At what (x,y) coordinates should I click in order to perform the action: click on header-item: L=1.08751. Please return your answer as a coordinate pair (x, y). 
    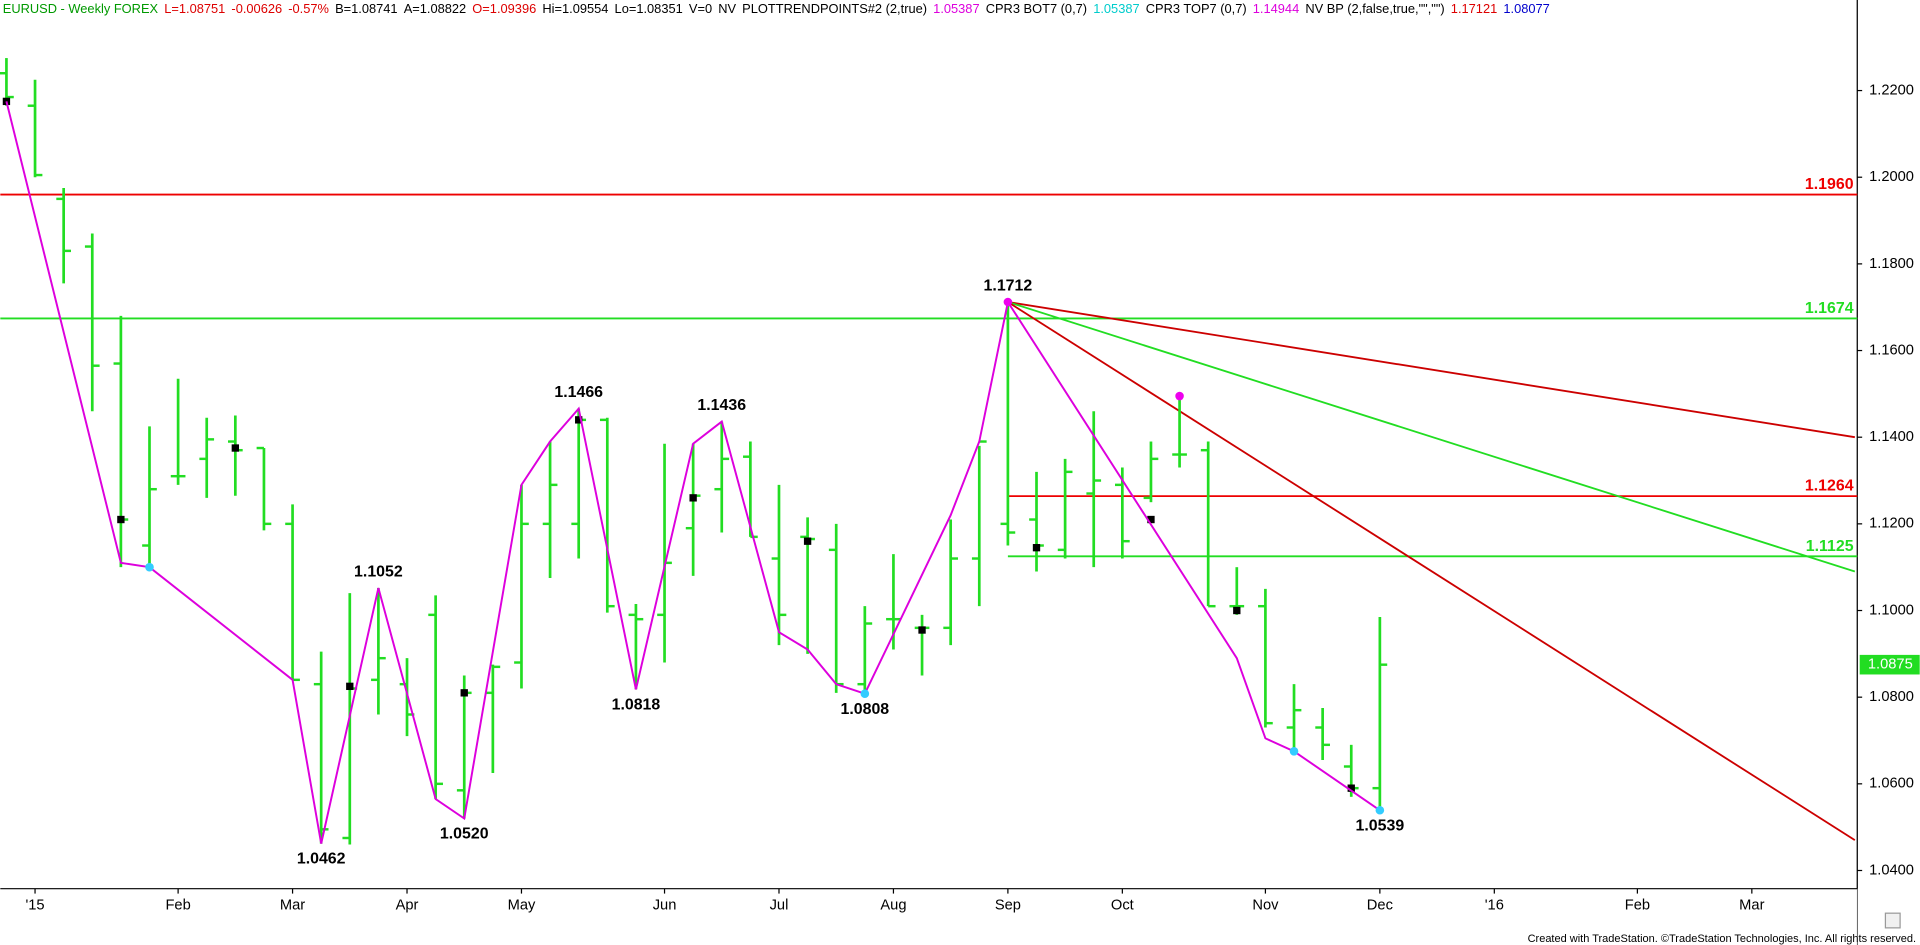
    Looking at the image, I should click on (194, 8).